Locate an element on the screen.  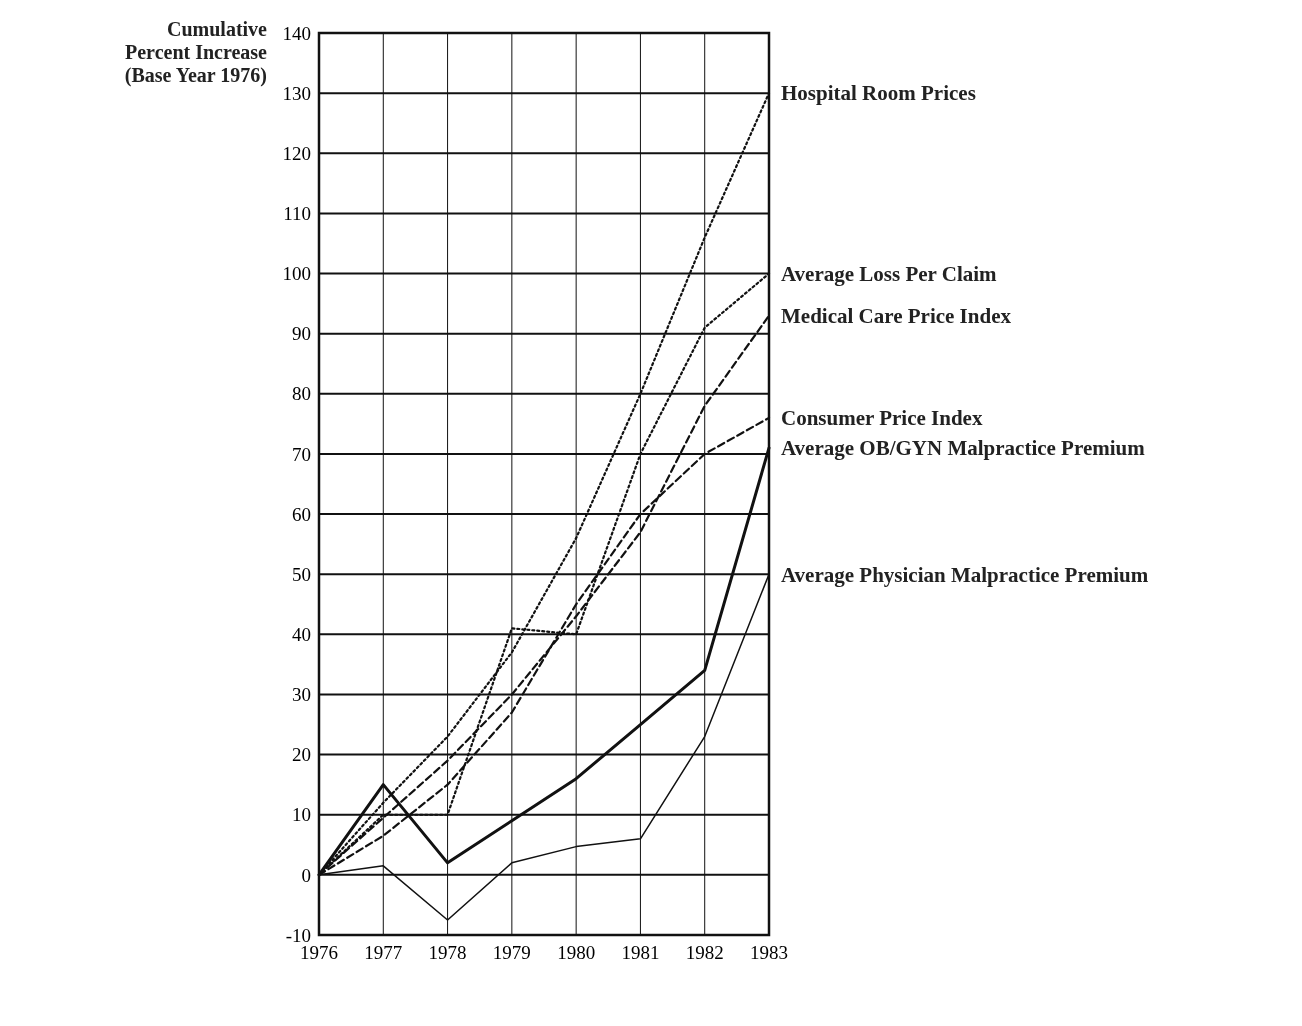
series-label: Average Physician Malpractice Premium is located at coordinates (965, 574).